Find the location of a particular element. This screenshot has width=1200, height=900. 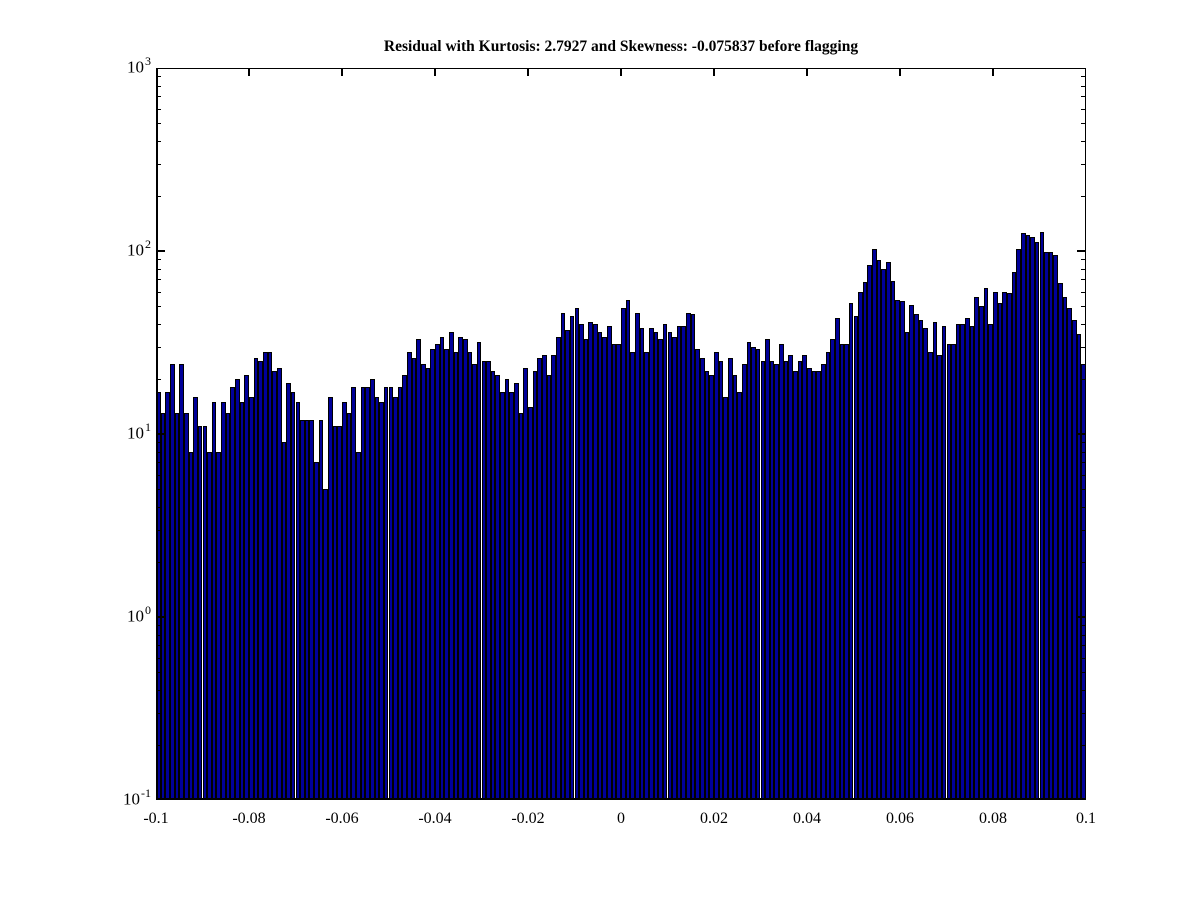

x-axis-tick-label: -0.08 is located at coordinates (249, 818).